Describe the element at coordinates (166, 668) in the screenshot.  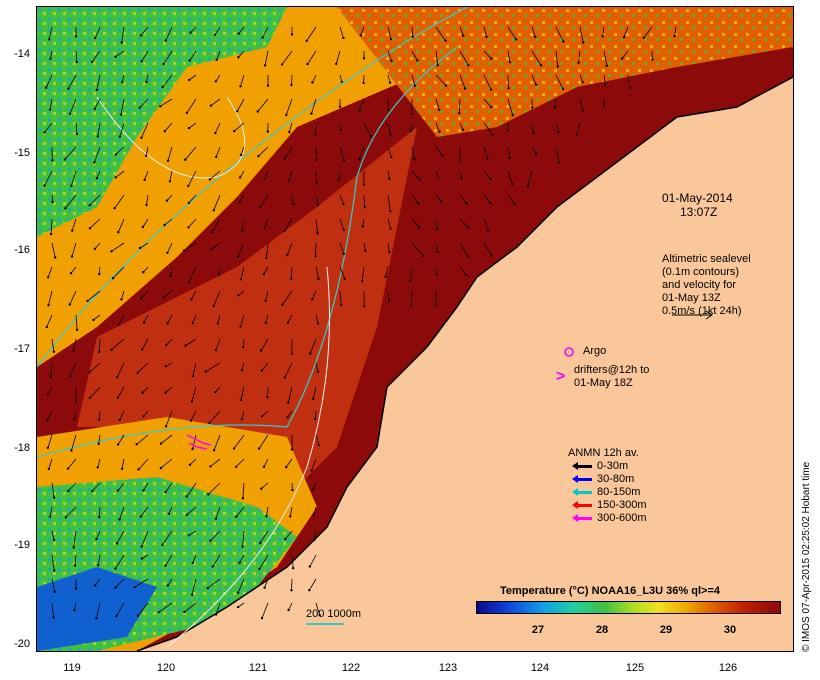
I see `lon-tick: 120` at that location.